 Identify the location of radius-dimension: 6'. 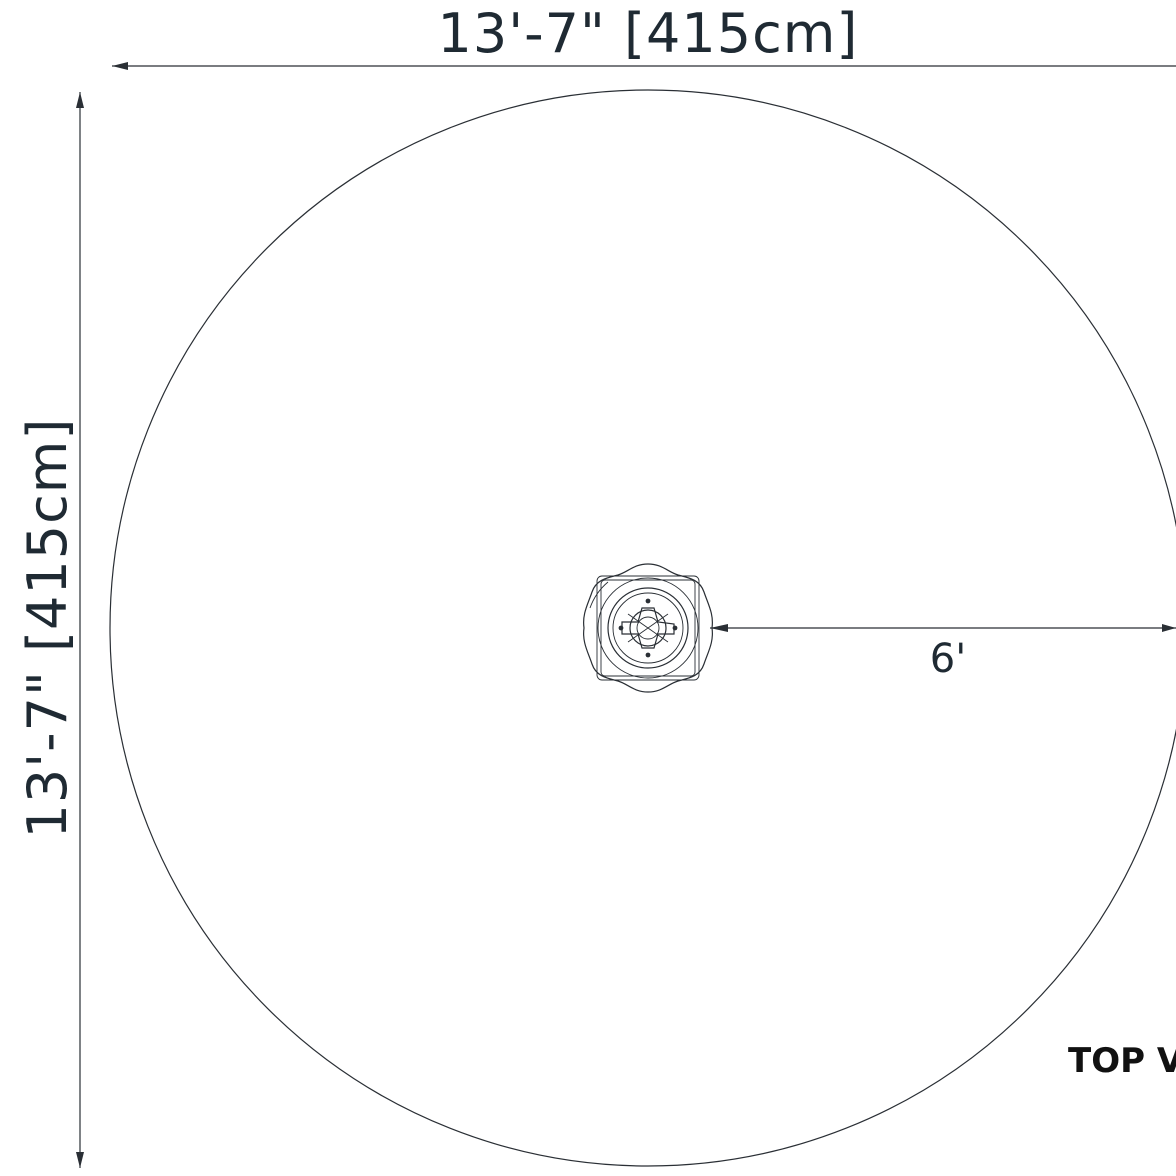
(943, 653).